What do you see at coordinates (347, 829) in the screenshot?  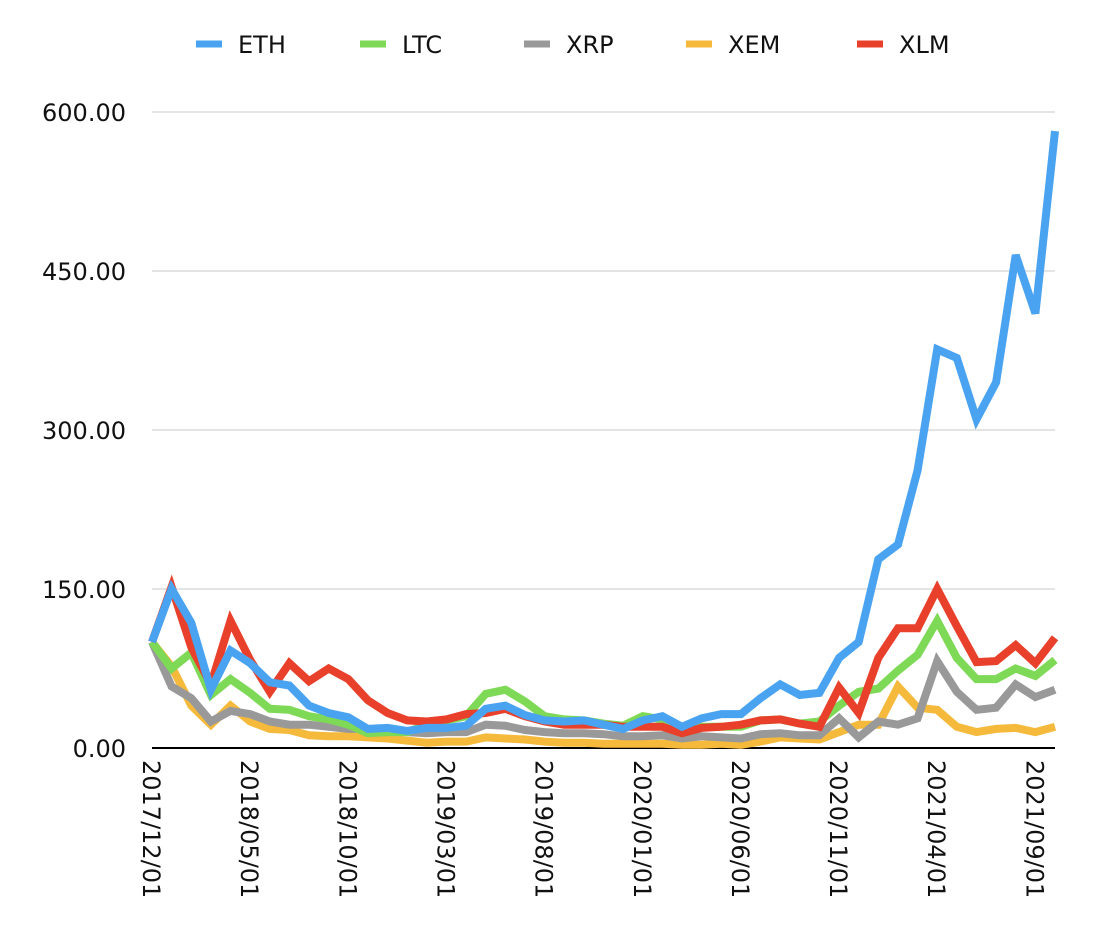 I see `x-tick-label: 2018/10/01` at bounding box center [347, 829].